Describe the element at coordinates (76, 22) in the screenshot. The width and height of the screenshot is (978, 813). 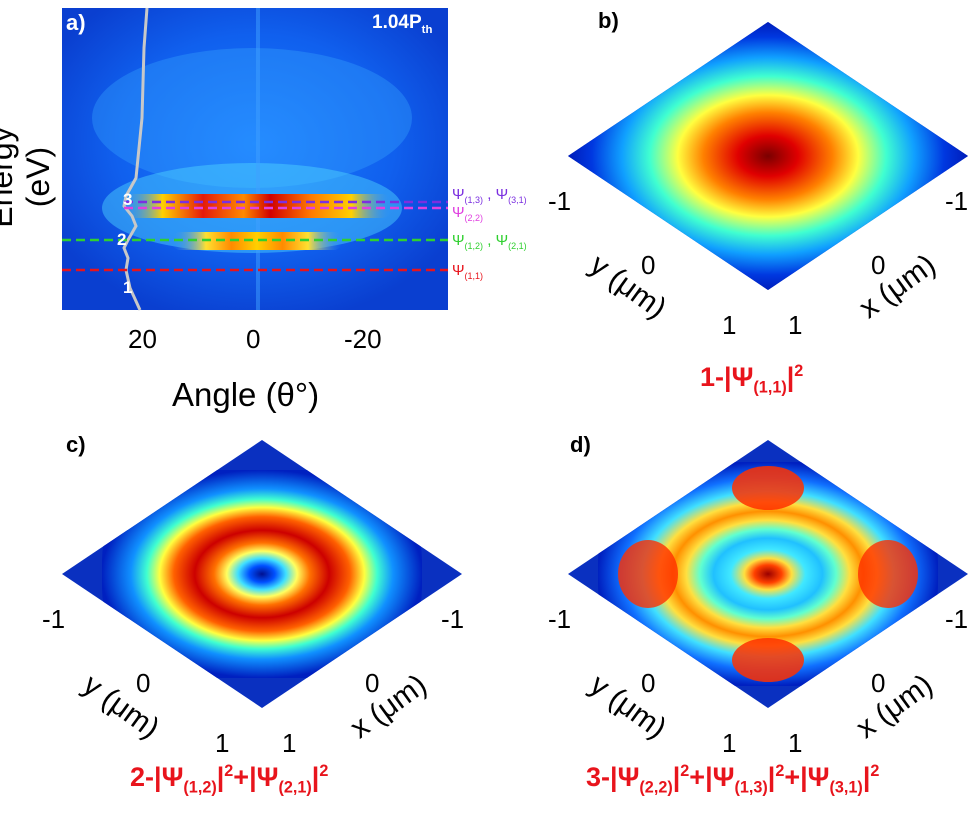
I see `panel-a-label: a)` at that location.